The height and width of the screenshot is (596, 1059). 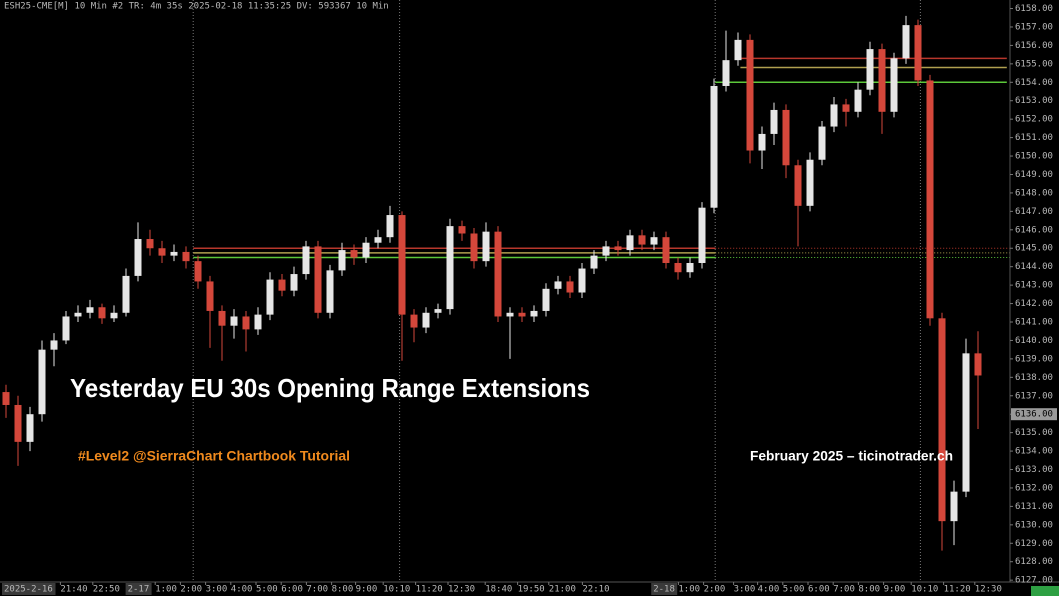 What do you see at coordinates (461, 590) in the screenshot?
I see `x-tick-label: 12:30` at bounding box center [461, 590].